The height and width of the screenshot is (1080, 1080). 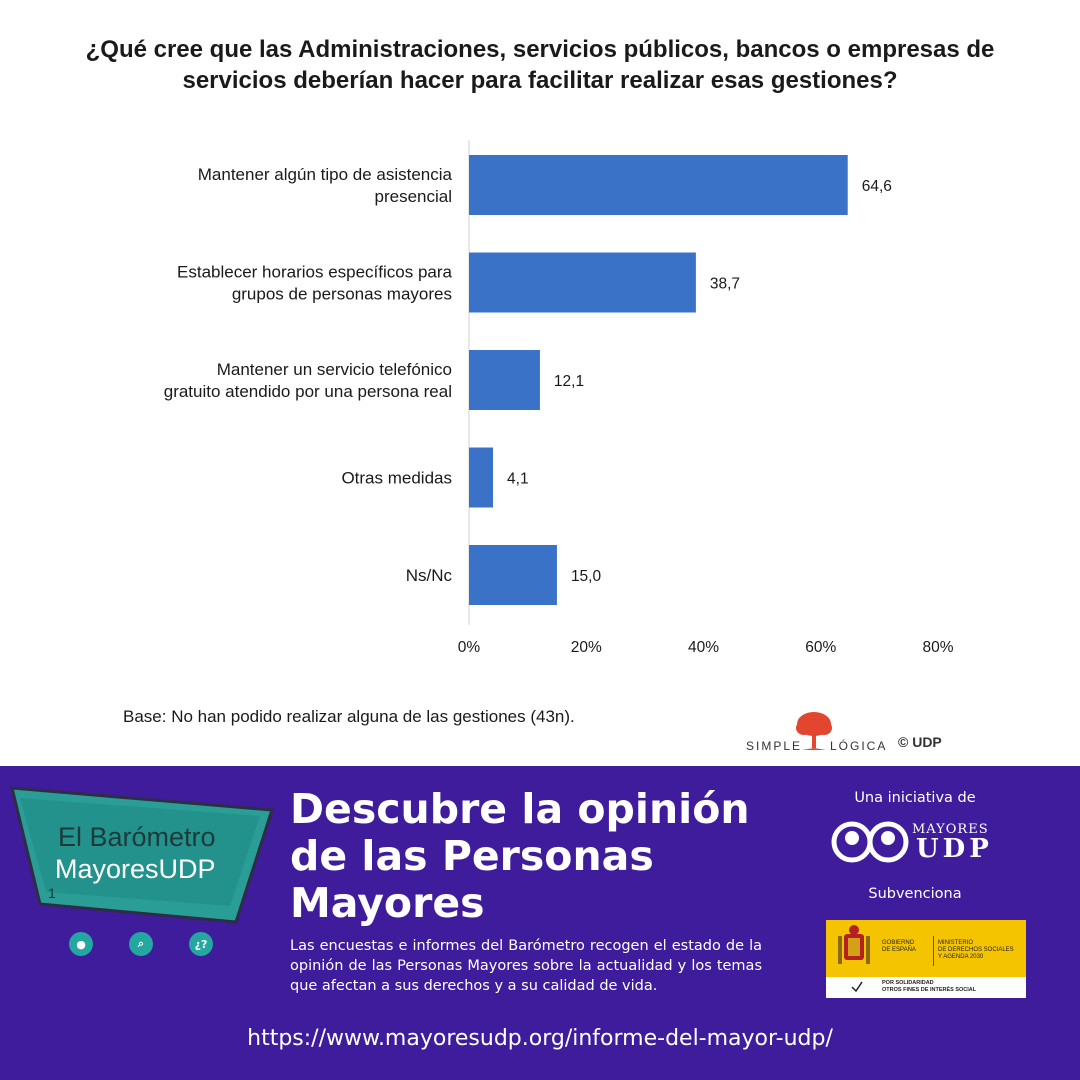 What do you see at coordinates (937, 647) in the screenshot?
I see `x-tick-label-4: 80%` at bounding box center [937, 647].